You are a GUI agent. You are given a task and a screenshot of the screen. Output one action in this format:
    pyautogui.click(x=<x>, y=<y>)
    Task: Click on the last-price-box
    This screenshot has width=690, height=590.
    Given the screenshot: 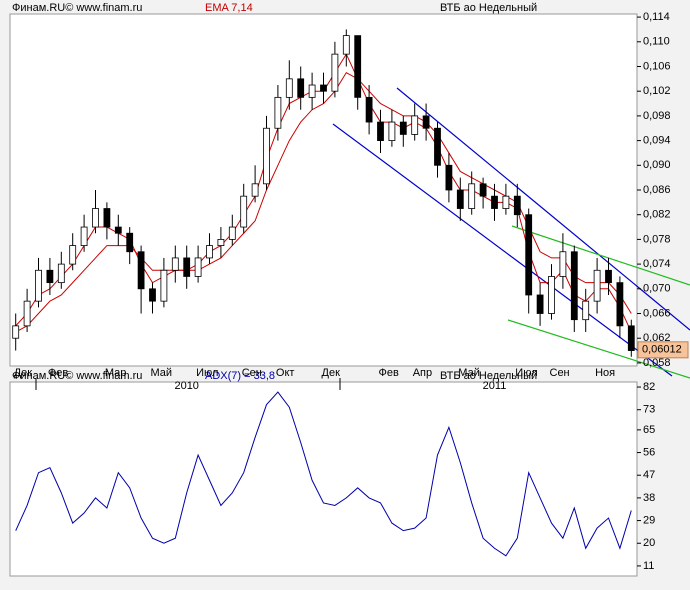 What is the action you would take?
    pyautogui.click(x=663, y=350)
    